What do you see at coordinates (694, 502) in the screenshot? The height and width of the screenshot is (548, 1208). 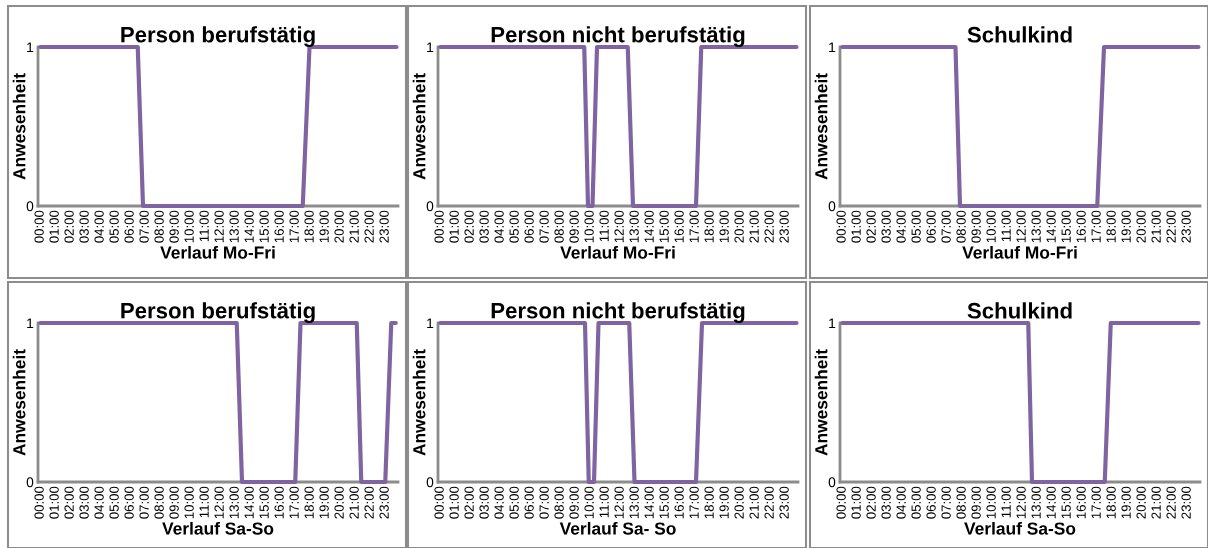 I see `x-tick-label: 17:00` at bounding box center [694, 502].